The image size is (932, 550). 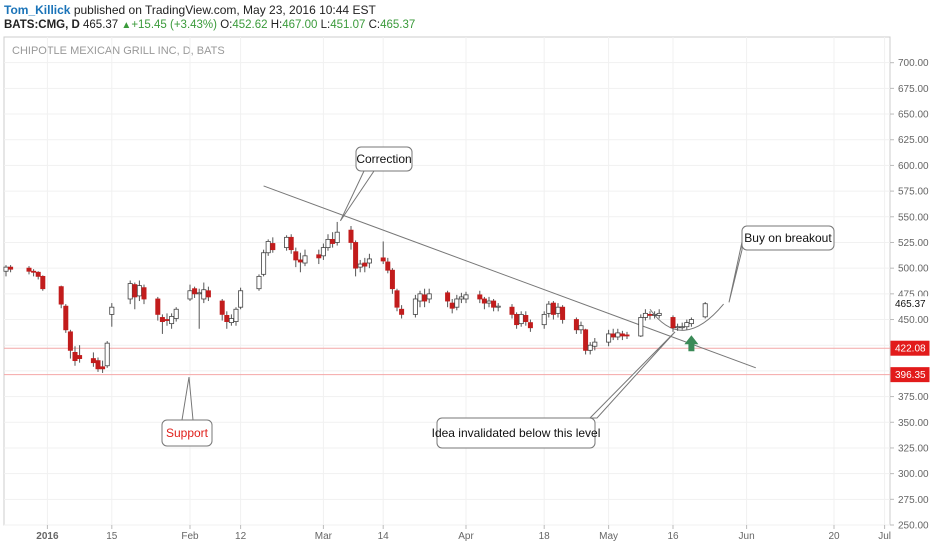 I want to click on price-label: 396.35, so click(x=910, y=375).